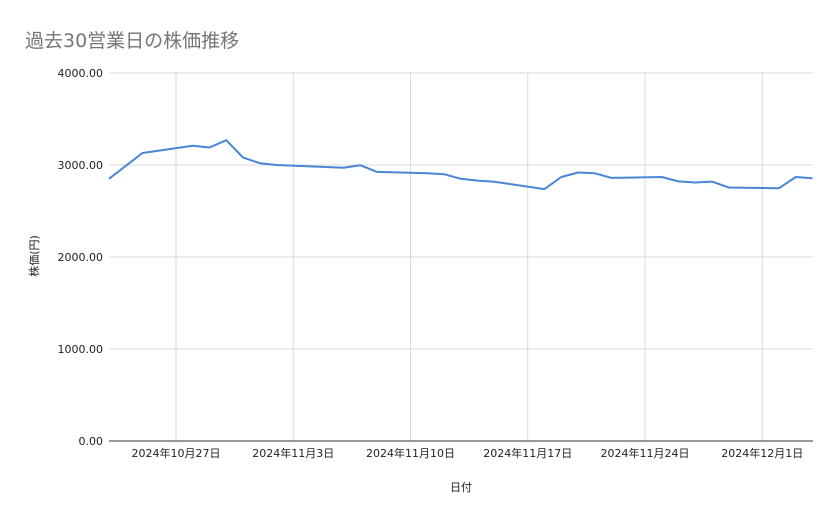 This screenshot has width=839, height=519. I want to click on y-axis-label: 株価(円), so click(34, 256).